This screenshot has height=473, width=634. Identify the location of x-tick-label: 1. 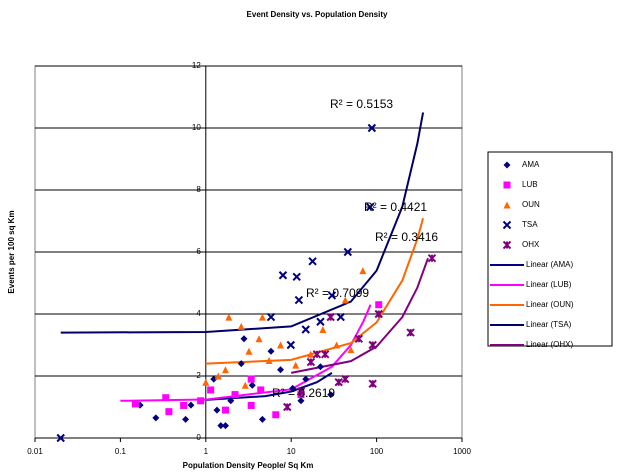
(206, 451).